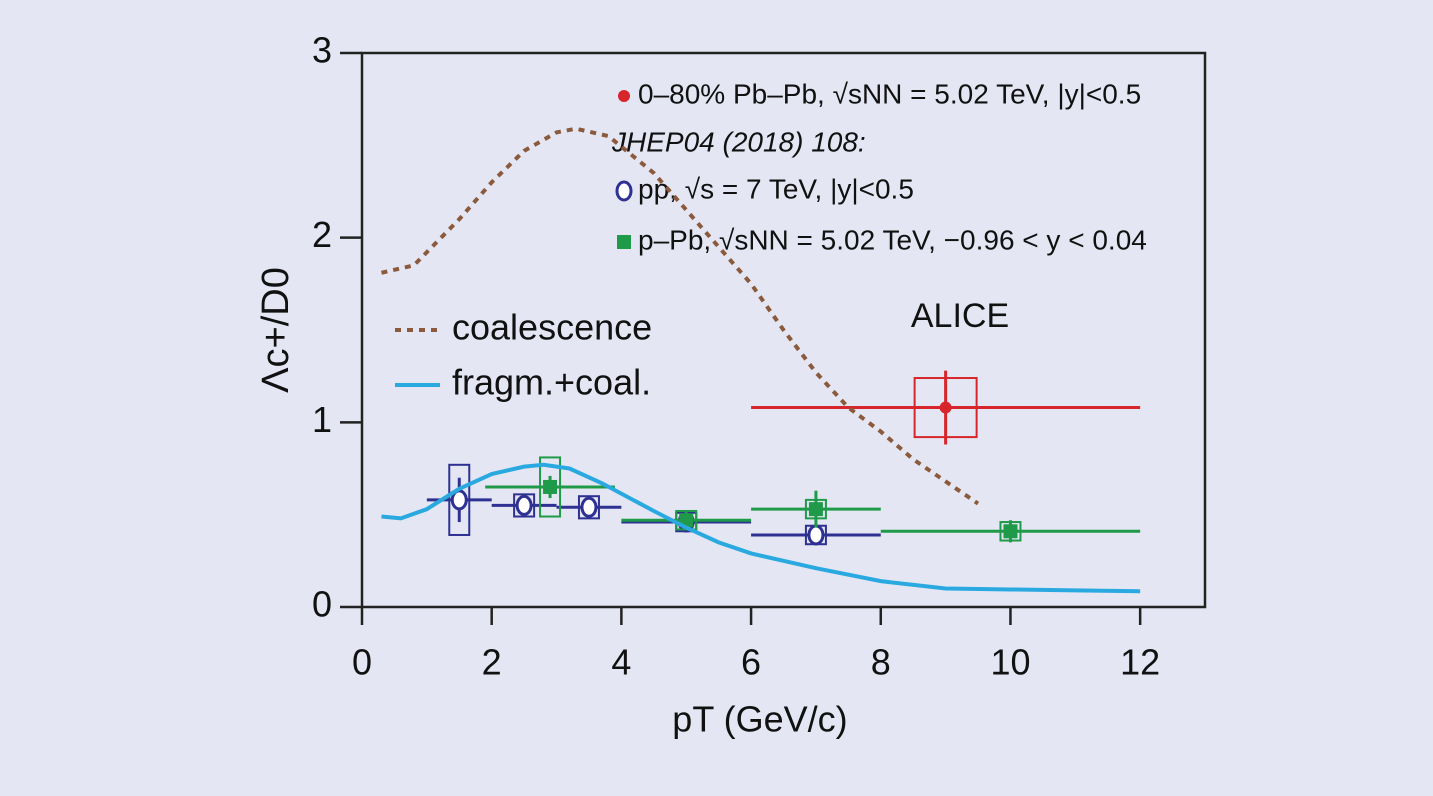 The height and width of the screenshot is (796, 1433). Describe the element at coordinates (738, 141) in the screenshot. I see `reference: JHEP04 (2018) 108:` at that location.